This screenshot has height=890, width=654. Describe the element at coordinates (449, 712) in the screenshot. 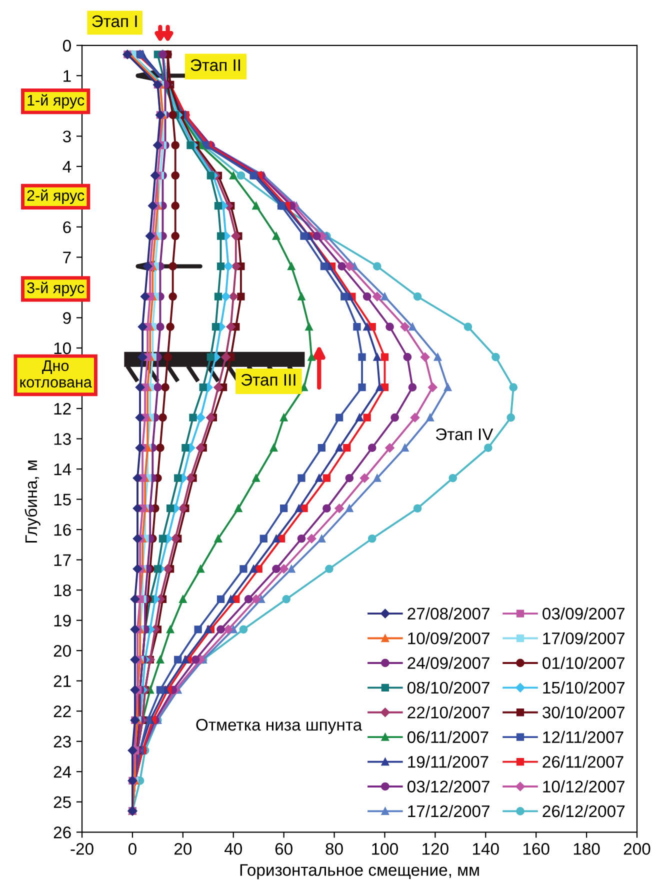

I see `legend-label: 22/10/2007` at that location.